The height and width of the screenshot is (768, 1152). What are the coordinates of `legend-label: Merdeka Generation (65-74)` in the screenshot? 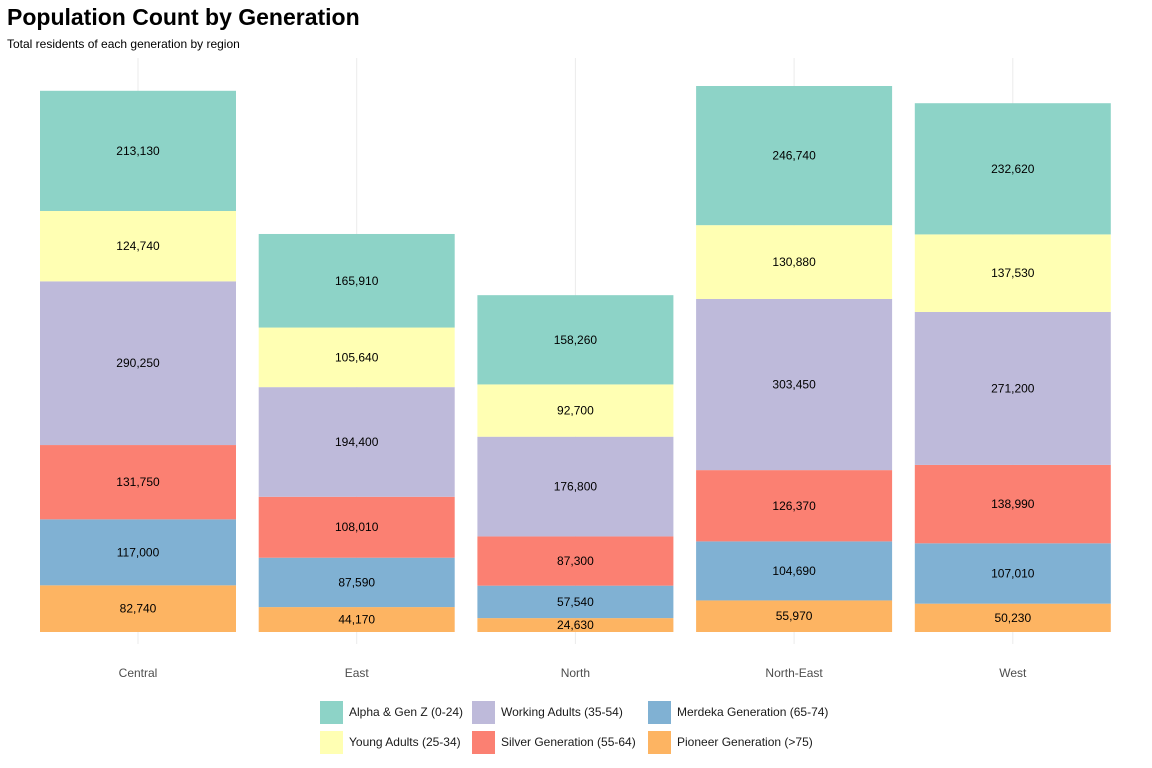 It's located at (753, 712).